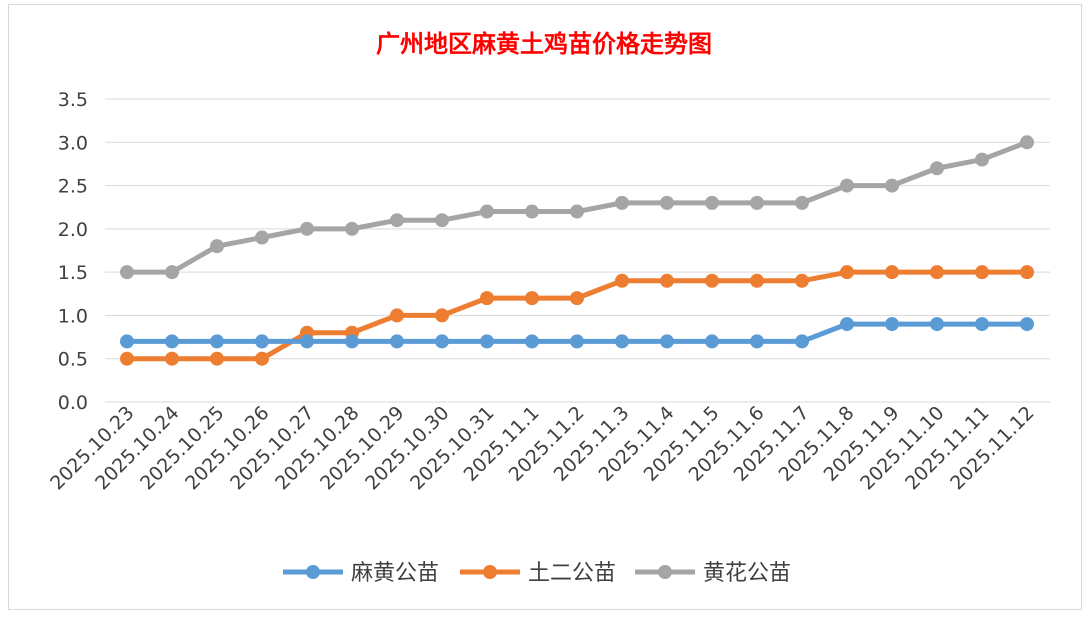 Image resolution: width=1088 pixels, height=617 pixels. Describe the element at coordinates (73, 403) in the screenshot. I see `y-tick-label: 0.0` at that location.